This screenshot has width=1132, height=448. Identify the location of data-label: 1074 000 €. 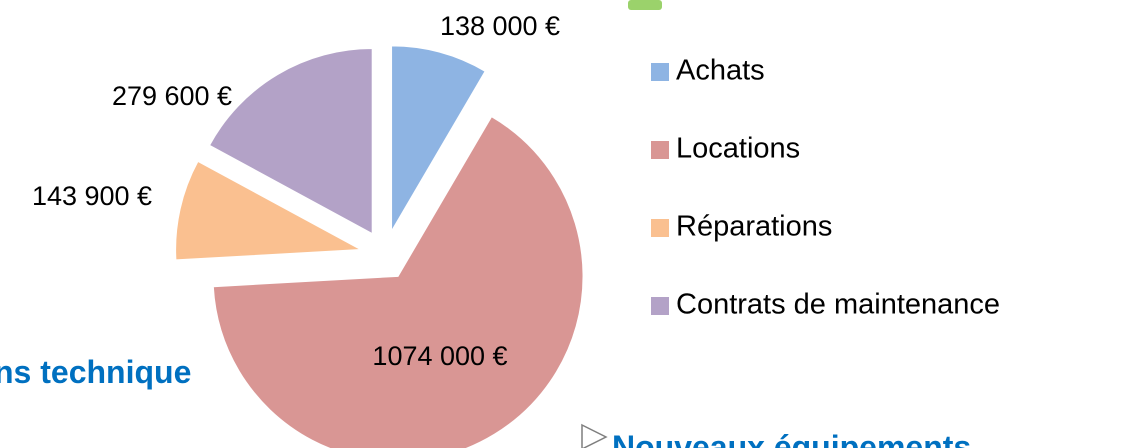
(439, 356).